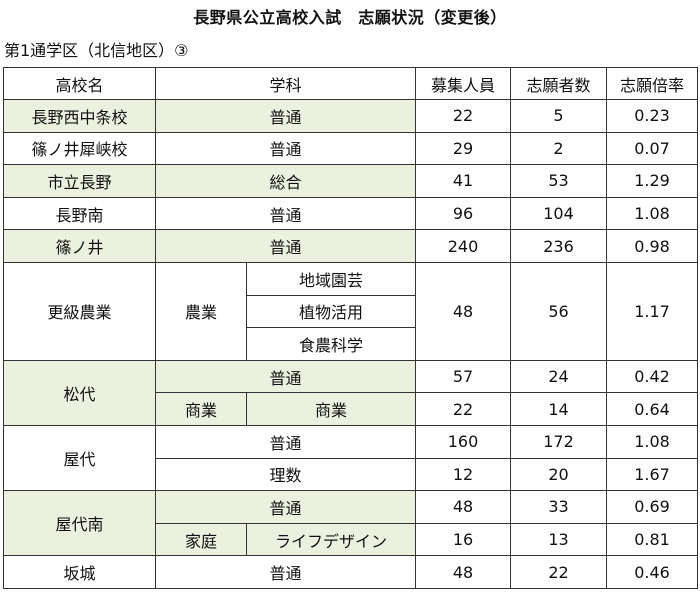 The image size is (700, 593). I want to click on quota-cell: 160, so click(463, 441).